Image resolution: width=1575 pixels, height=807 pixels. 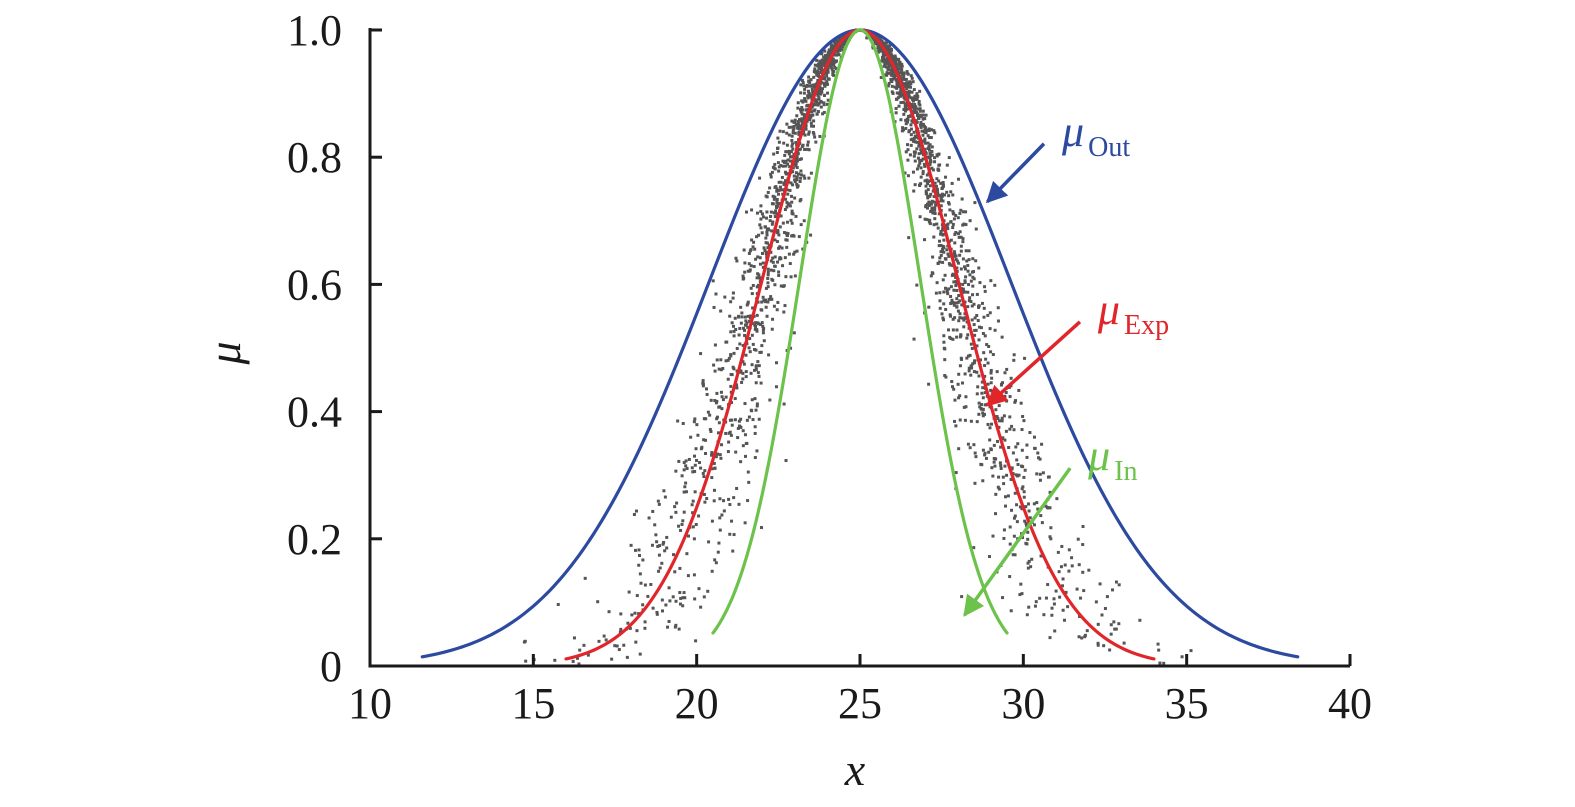 I want to click on x-tick-label: 35, so click(x=1187, y=703).